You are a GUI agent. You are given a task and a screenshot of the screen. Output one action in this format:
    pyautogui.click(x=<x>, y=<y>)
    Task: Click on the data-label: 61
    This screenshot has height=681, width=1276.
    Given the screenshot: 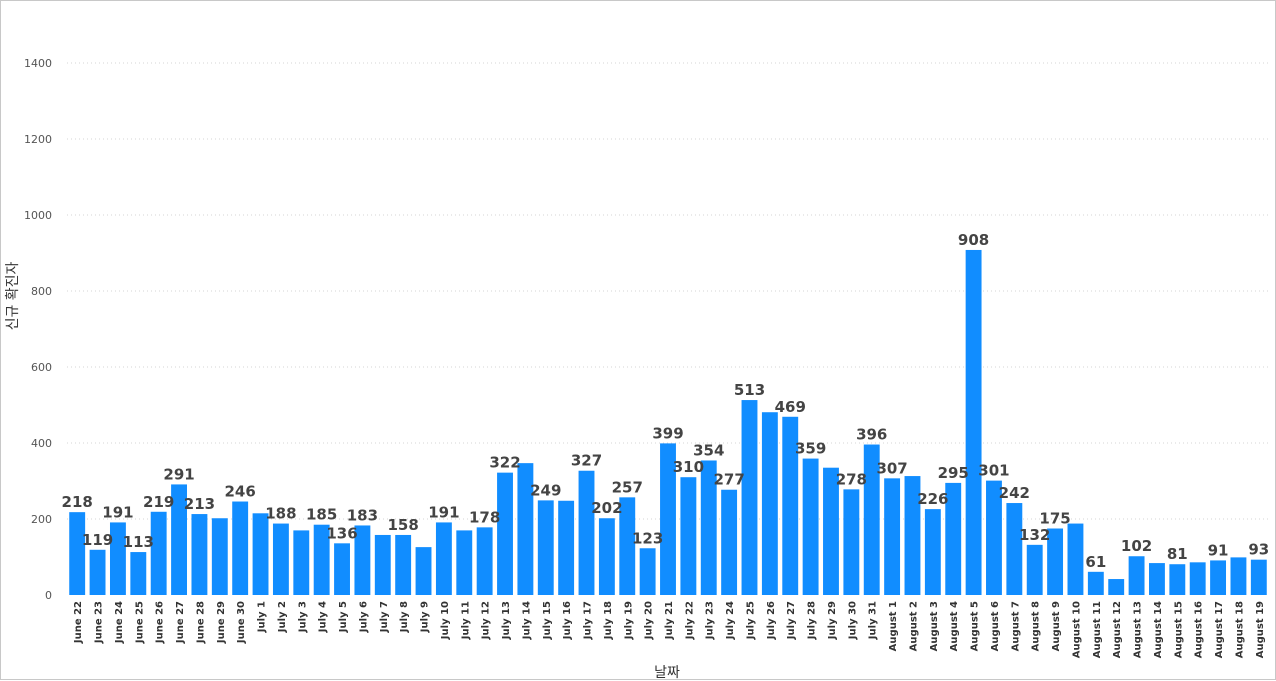 What is the action you would take?
    pyautogui.click(x=1095, y=562)
    